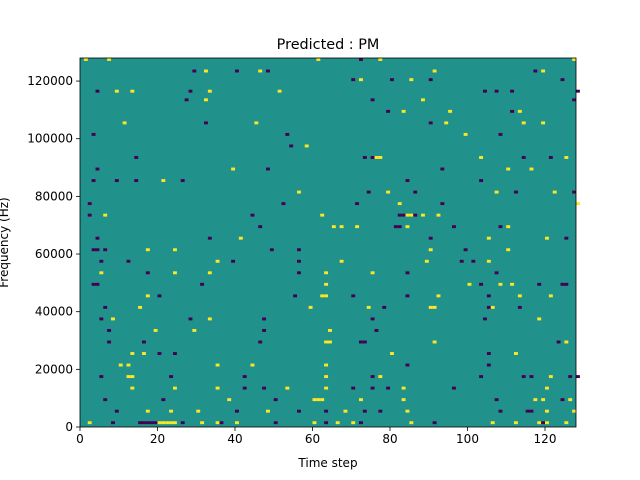  I want to click on y-tick-label: 60000, so click(54, 254).